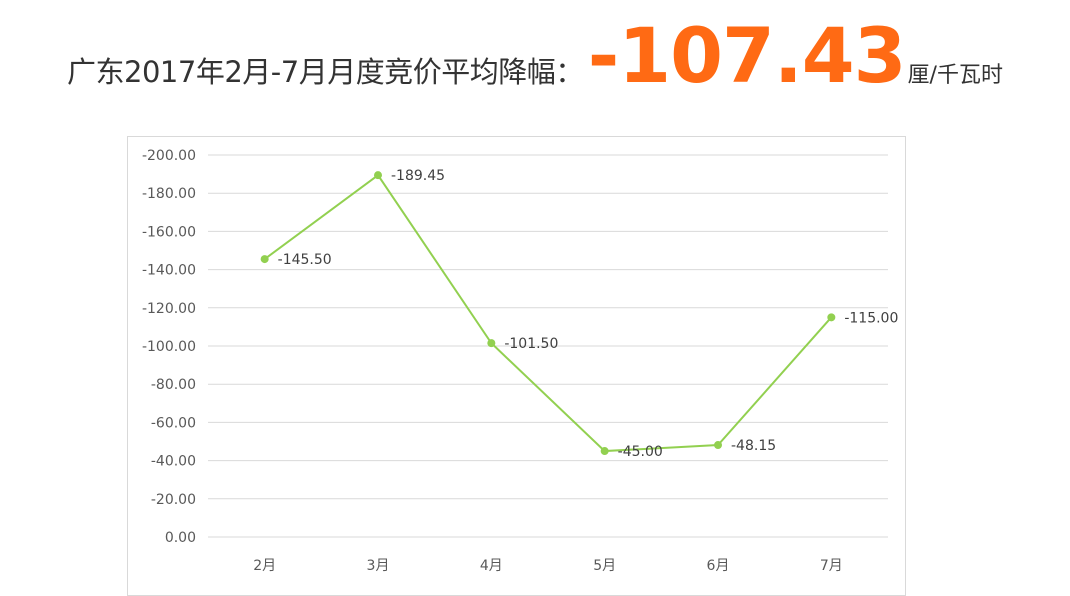 Image resolution: width=1070 pixels, height=596 pixels. I want to click on headline-value: -107.43, so click(747, 55).